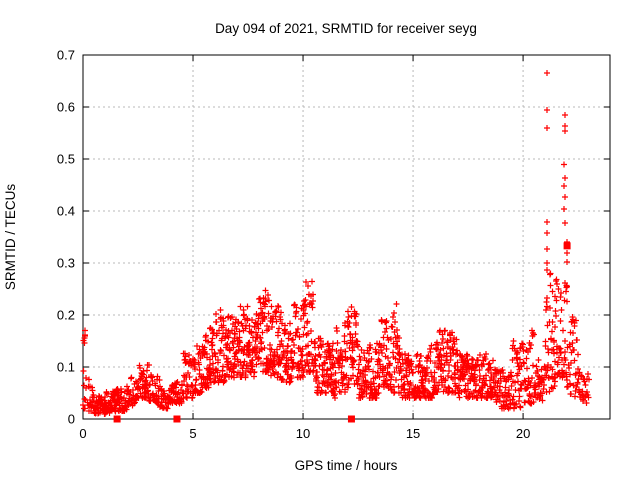 Image resolution: width=640 pixels, height=480 pixels. What do you see at coordinates (10, 237) in the screenshot?
I see `y-axis-label: SRMTID / TECUs` at bounding box center [10, 237].